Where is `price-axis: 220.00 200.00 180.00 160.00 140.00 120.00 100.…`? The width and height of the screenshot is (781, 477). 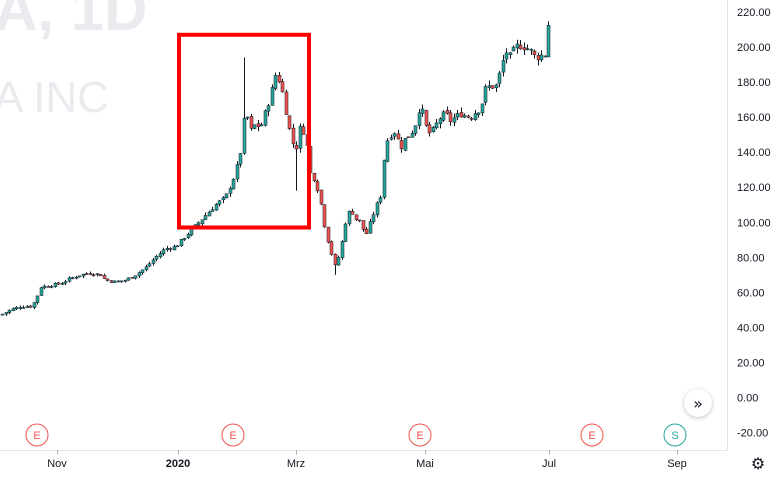
price-axis: 220.00 200.00 180.00 160.00 140.00 120.00 100.… is located at coordinates (754, 223).